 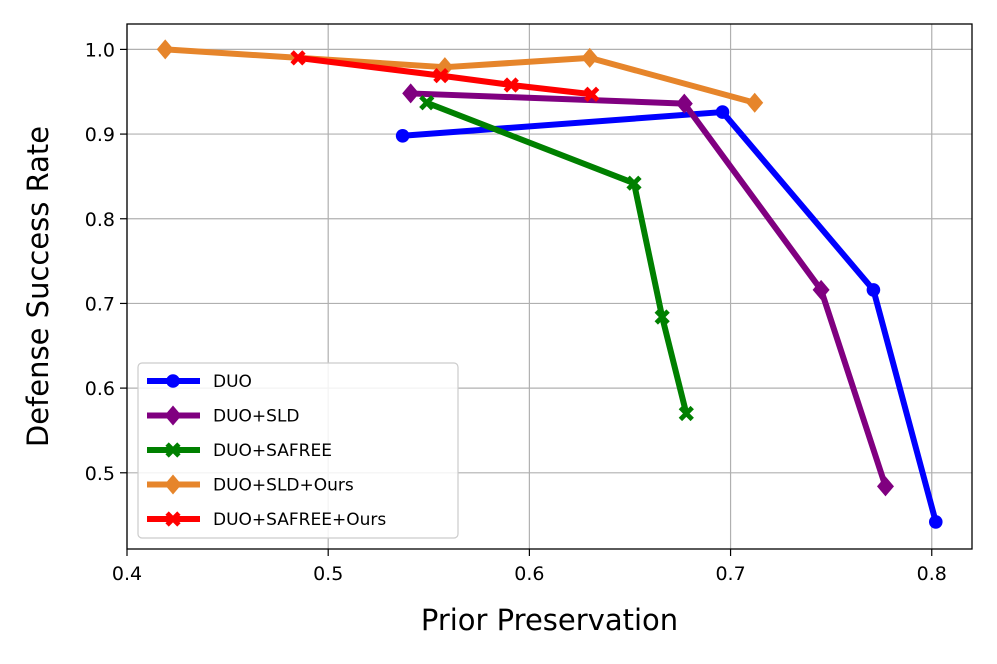 I want to click on y-tick-label: 1.0, so click(x=100, y=50).